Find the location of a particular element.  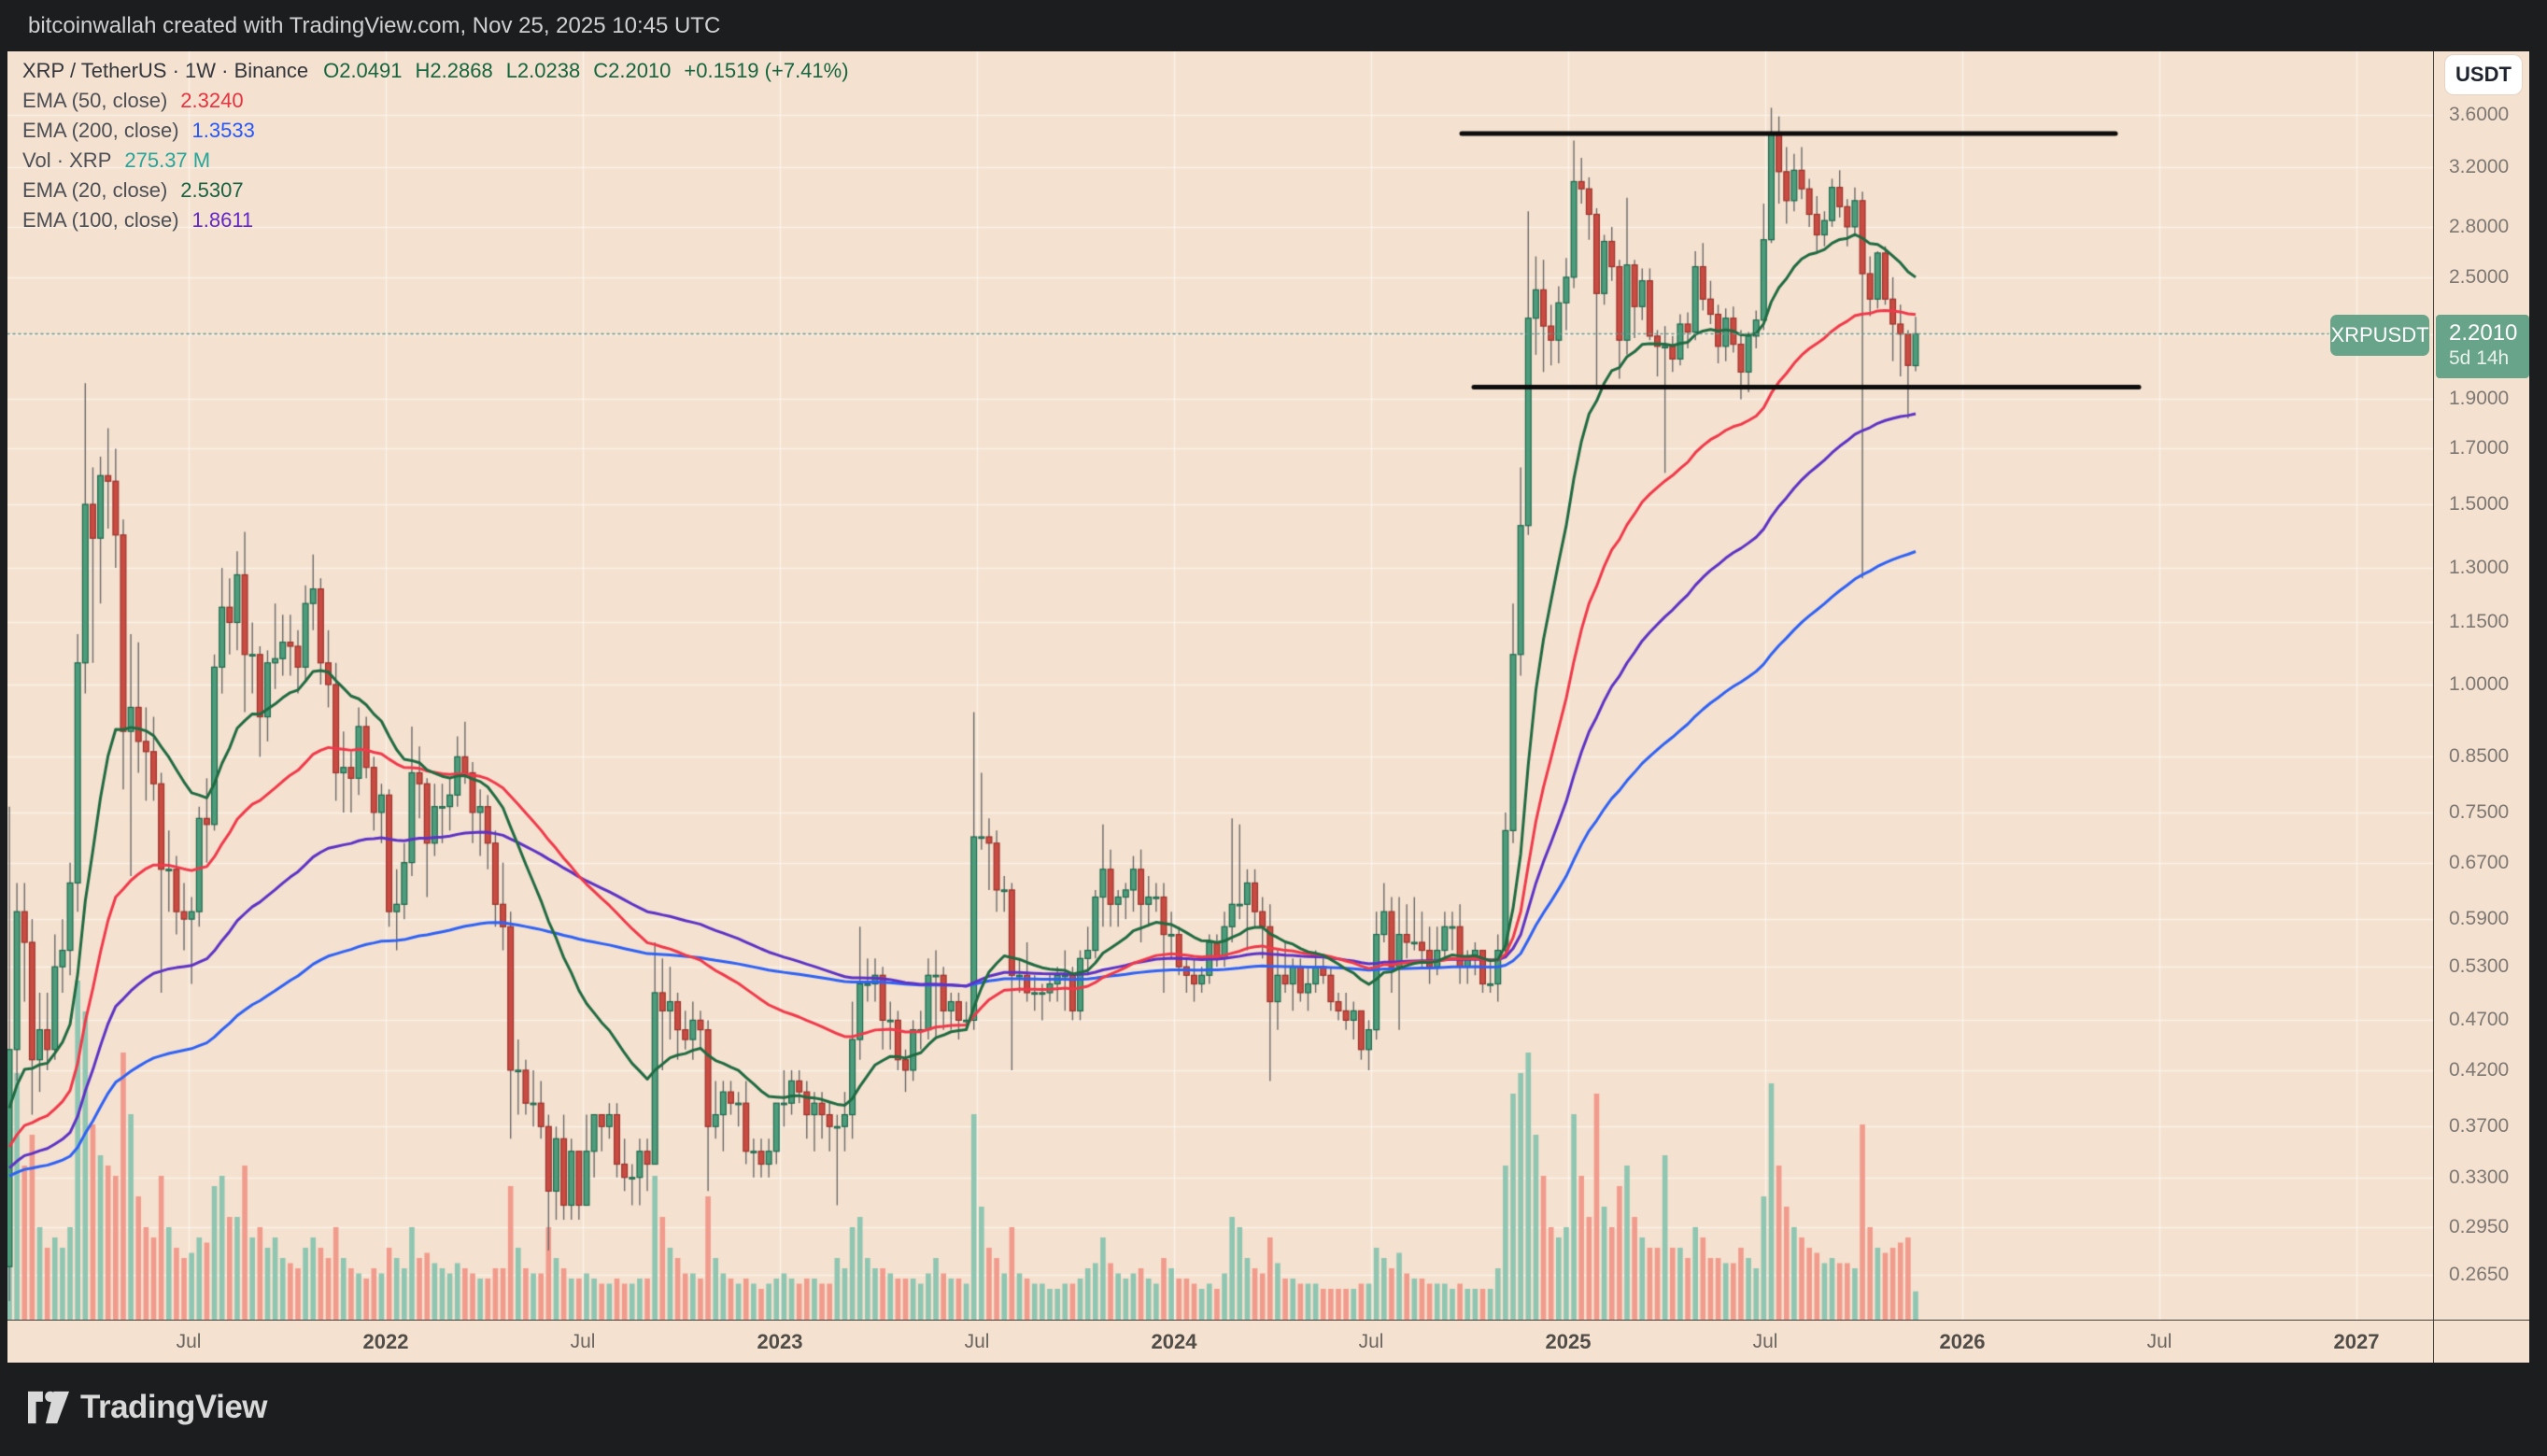

close-value: C2.2010 is located at coordinates (632, 70).